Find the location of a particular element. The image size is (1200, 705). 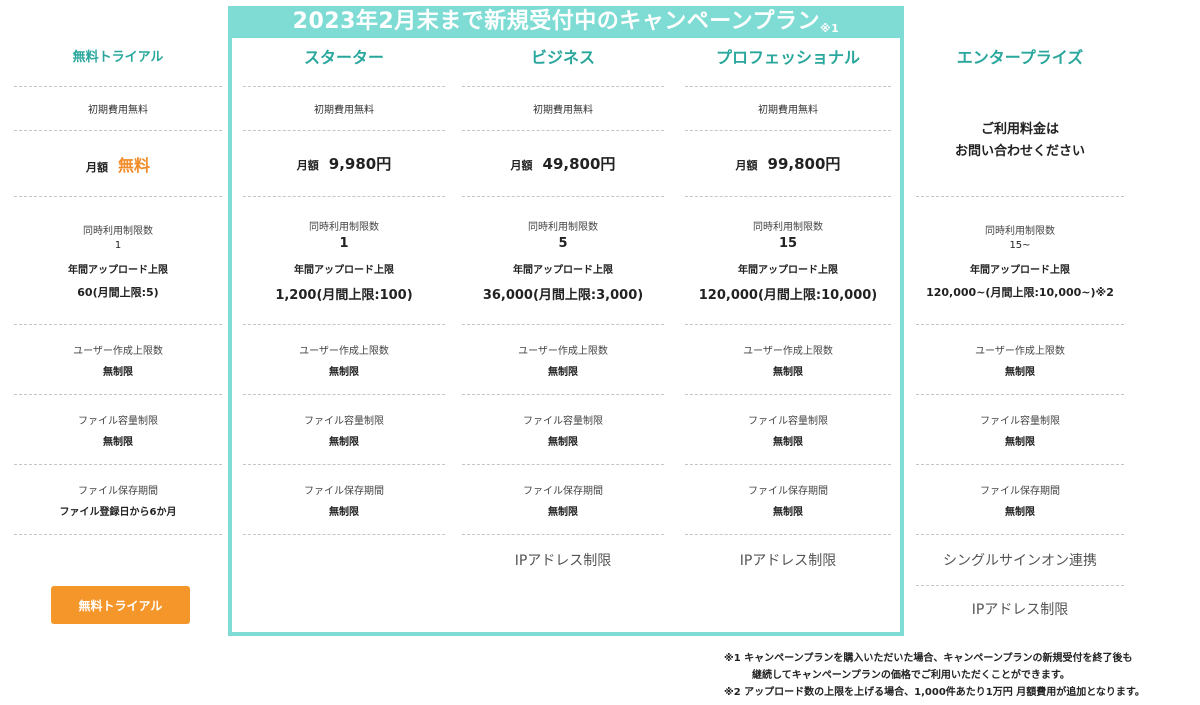

price-value-professional: 99,800円 is located at coordinates (804, 164).